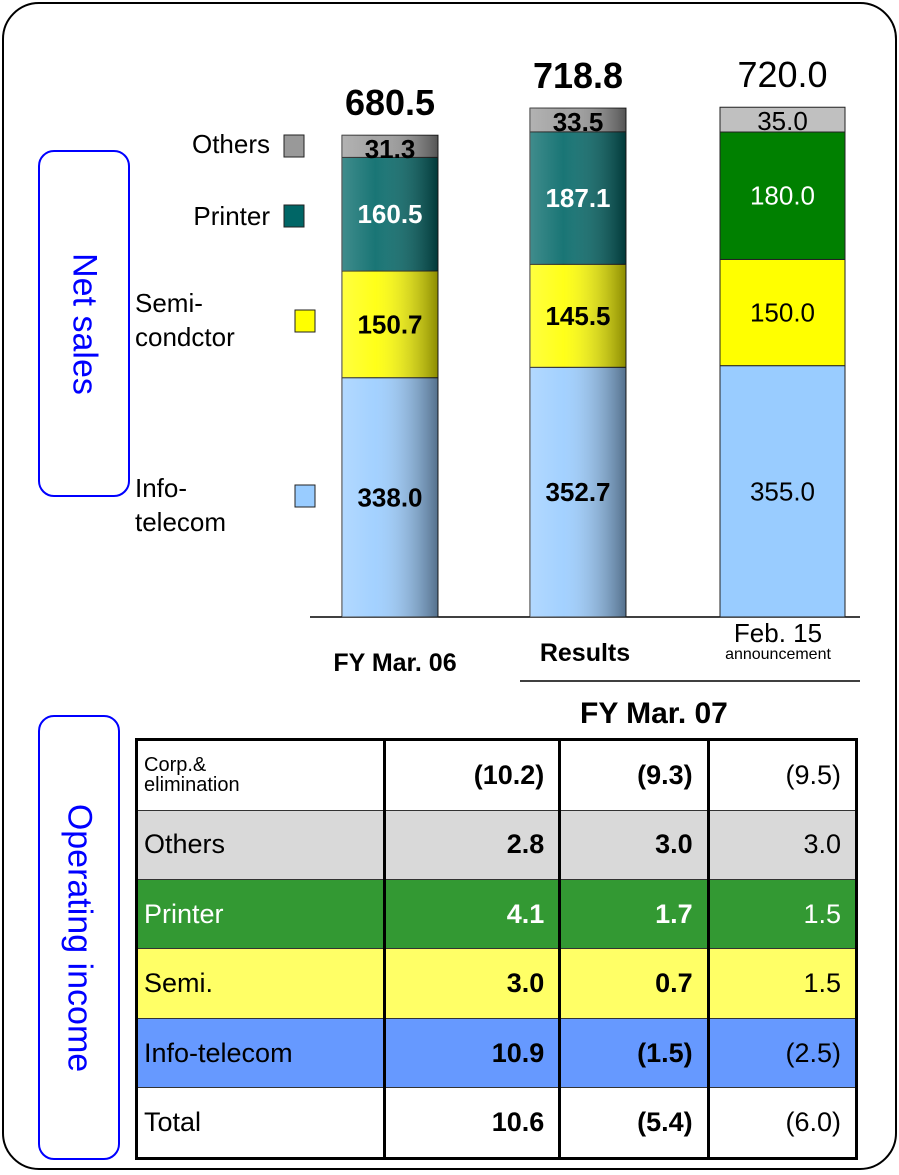  I want to click on total-label: 718.8, so click(578, 75).